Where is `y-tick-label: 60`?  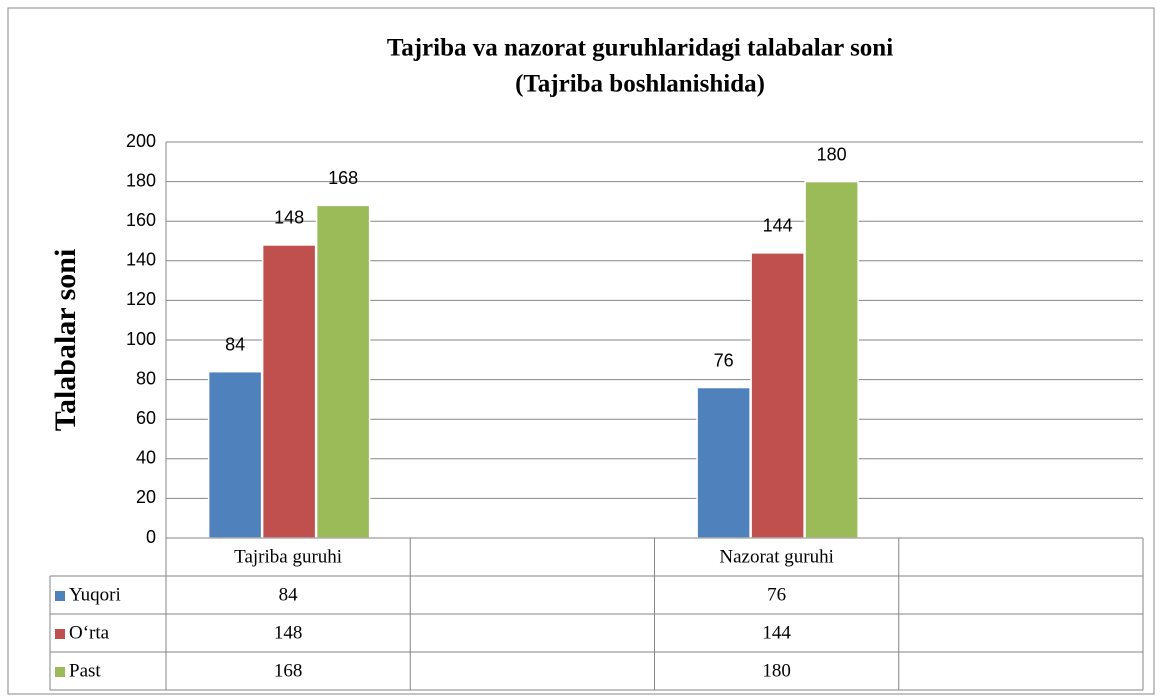
y-tick-label: 60 is located at coordinates (146, 418).